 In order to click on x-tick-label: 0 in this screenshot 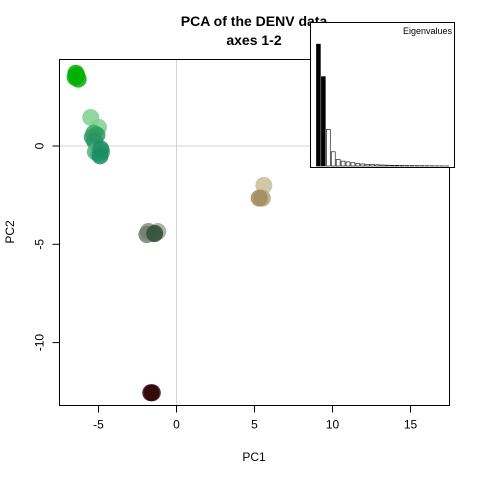, I will do `click(176, 425)`.